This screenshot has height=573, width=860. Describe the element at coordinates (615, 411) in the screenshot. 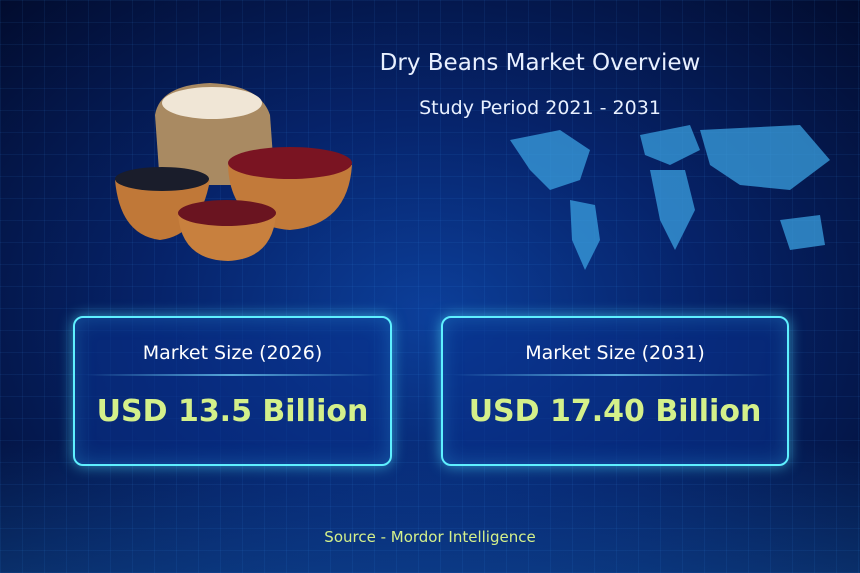

I see `card-value: USD 17.40 Billion` at that location.